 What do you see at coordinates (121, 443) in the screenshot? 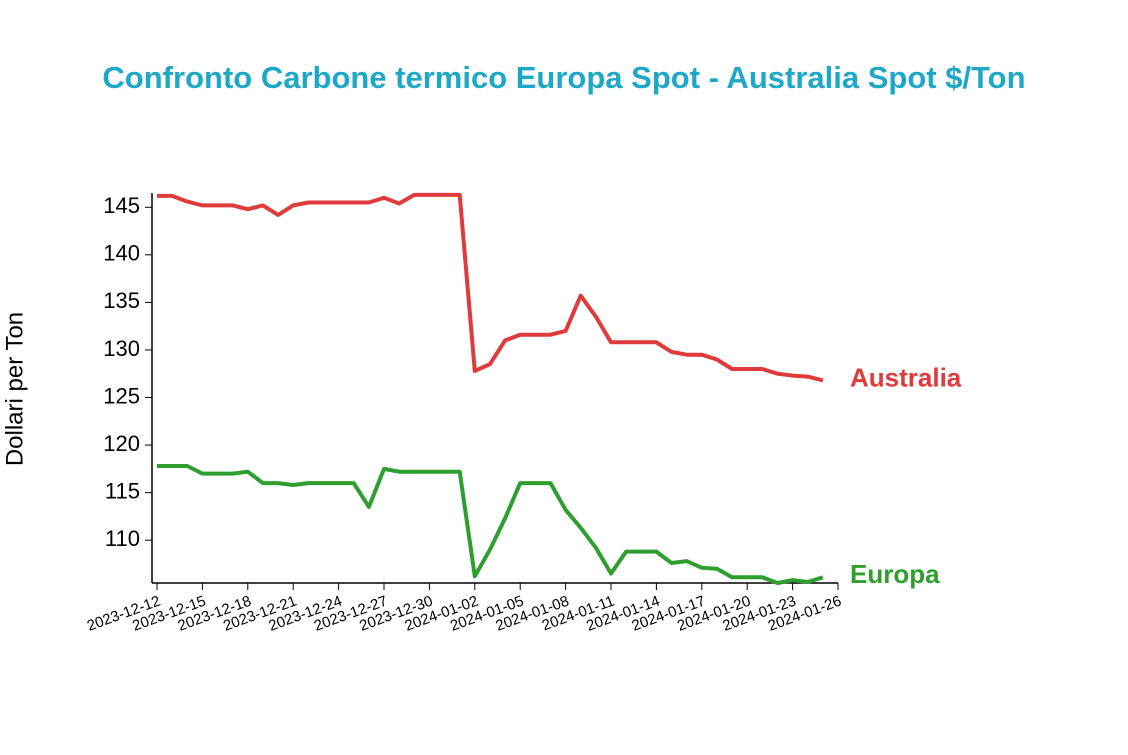
I see `y-tick-label: 120` at bounding box center [121, 443].